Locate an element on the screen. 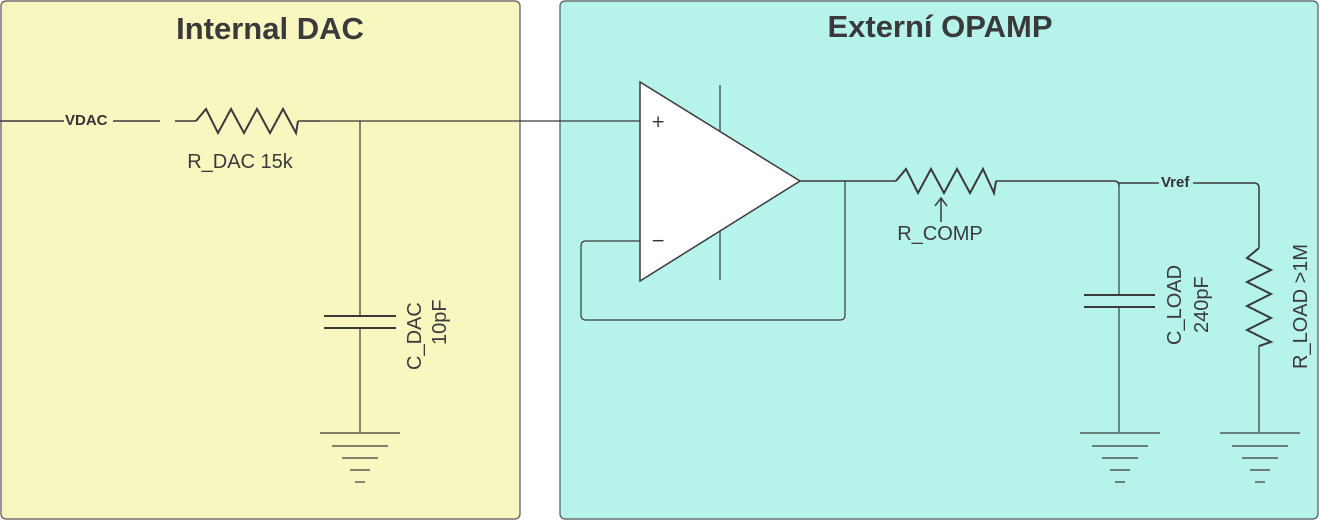  c-dac-name: C_DAC is located at coordinates (415, 336).